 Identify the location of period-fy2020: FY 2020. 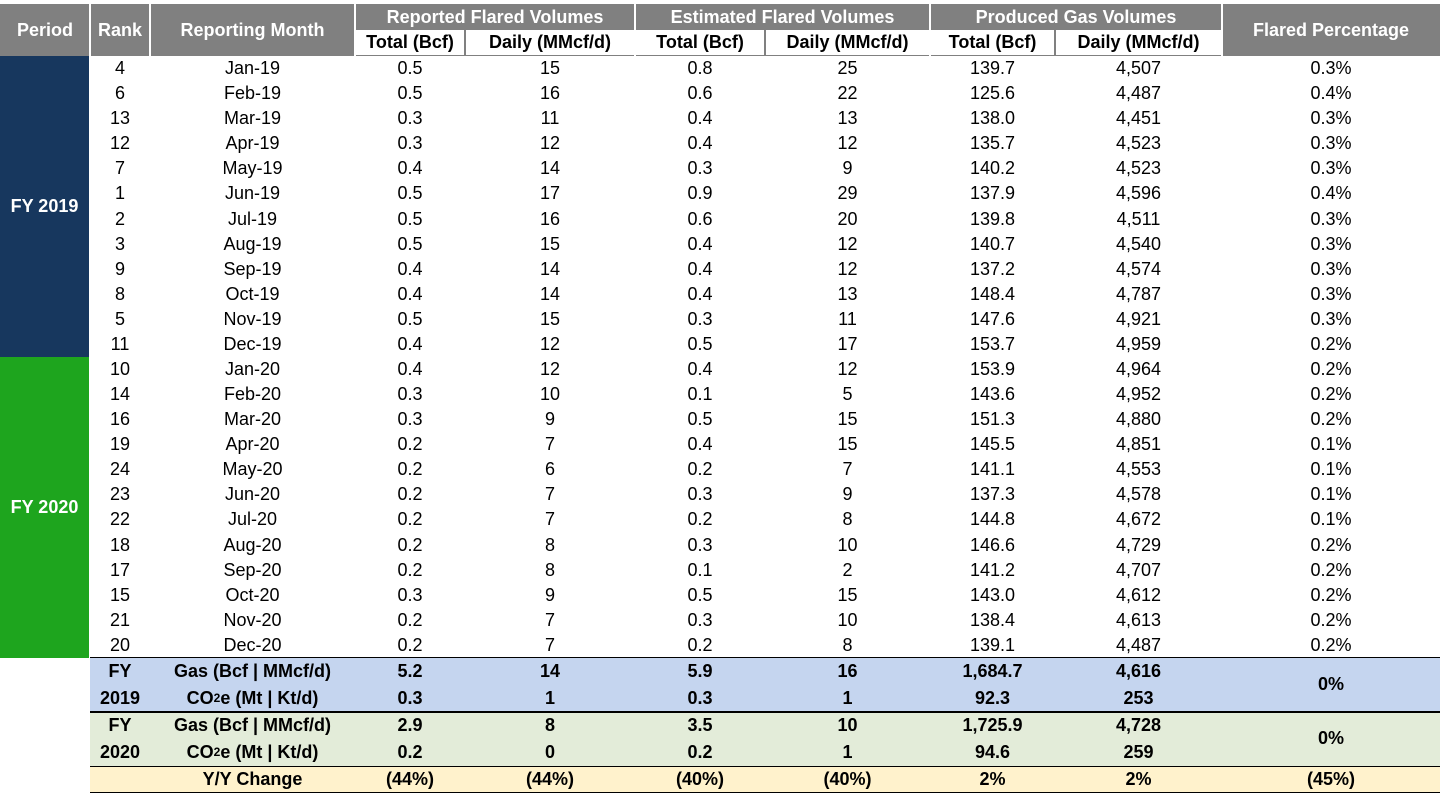
(44, 507).